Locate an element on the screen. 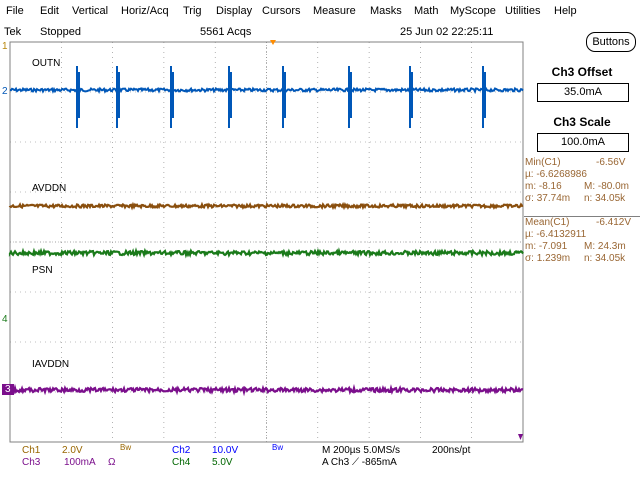 This screenshot has width=640, height=480. meas2-mu: µ: -6.4132911 is located at coordinates (556, 234).